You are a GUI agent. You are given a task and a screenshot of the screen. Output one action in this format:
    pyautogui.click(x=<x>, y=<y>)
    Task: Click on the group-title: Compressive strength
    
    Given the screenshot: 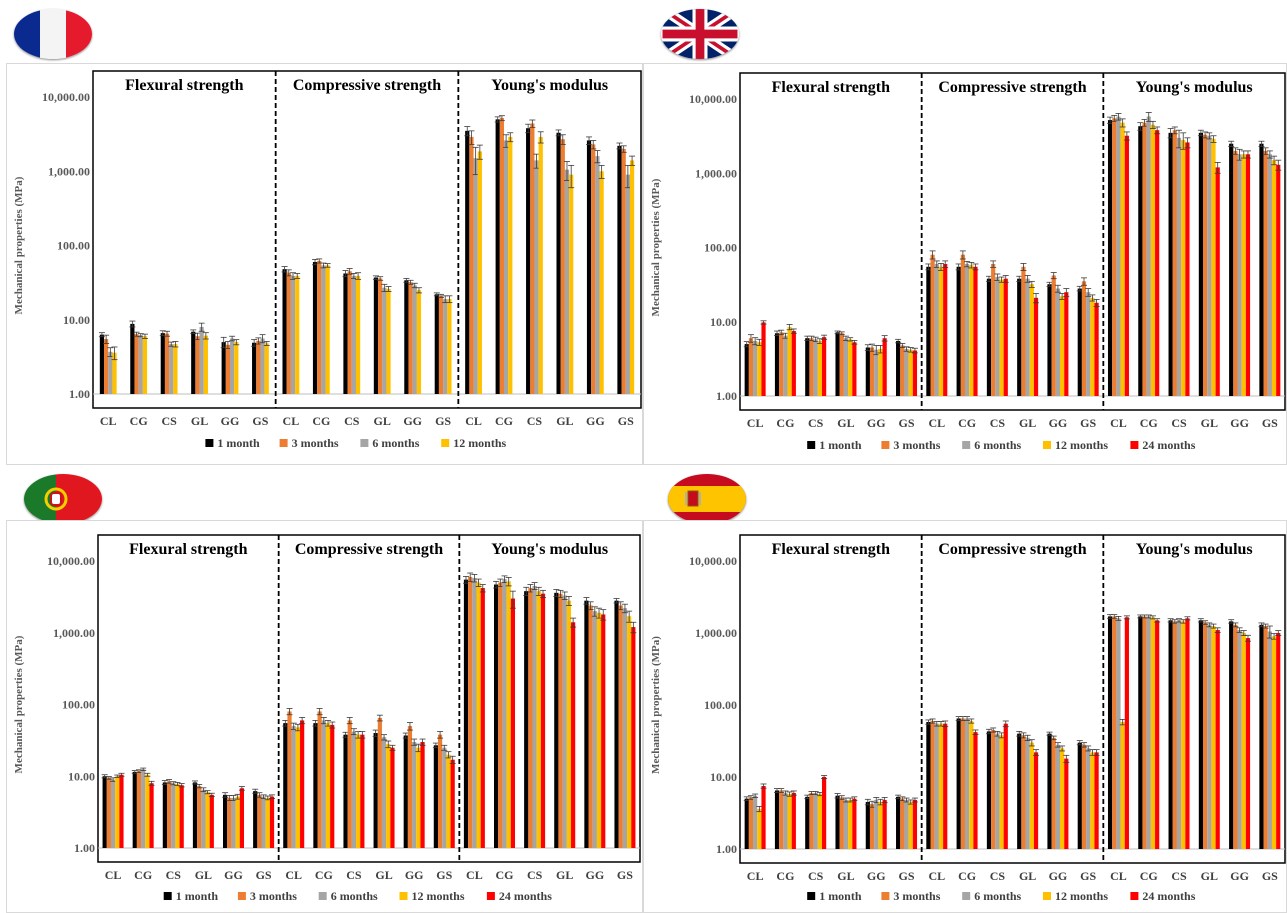 What is the action you would take?
    pyautogui.click(x=369, y=549)
    